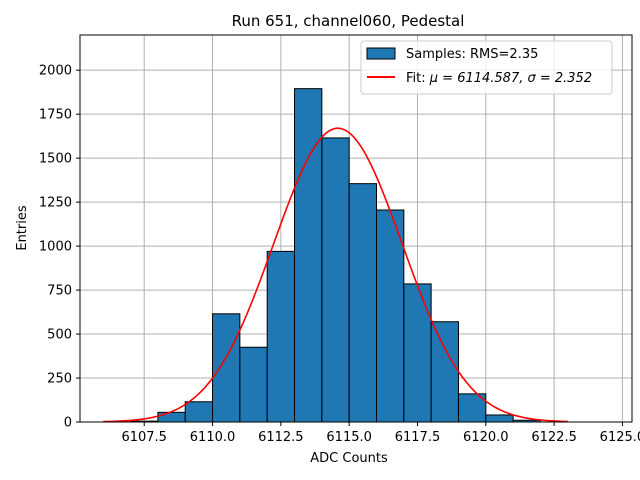  What do you see at coordinates (418, 437) in the screenshot?
I see `x-tick-label: 6117.5` at bounding box center [418, 437].